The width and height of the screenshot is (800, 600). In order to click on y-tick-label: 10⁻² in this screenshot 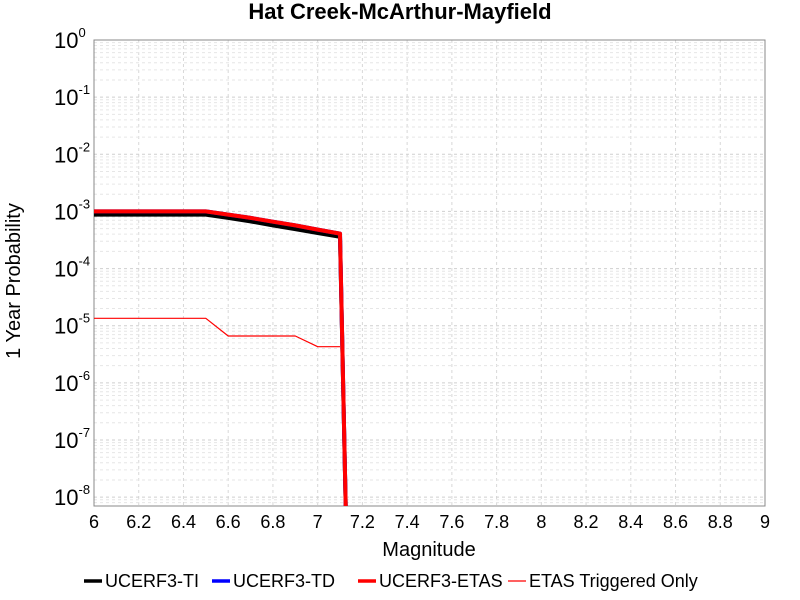, I will do `click(72, 153)`.